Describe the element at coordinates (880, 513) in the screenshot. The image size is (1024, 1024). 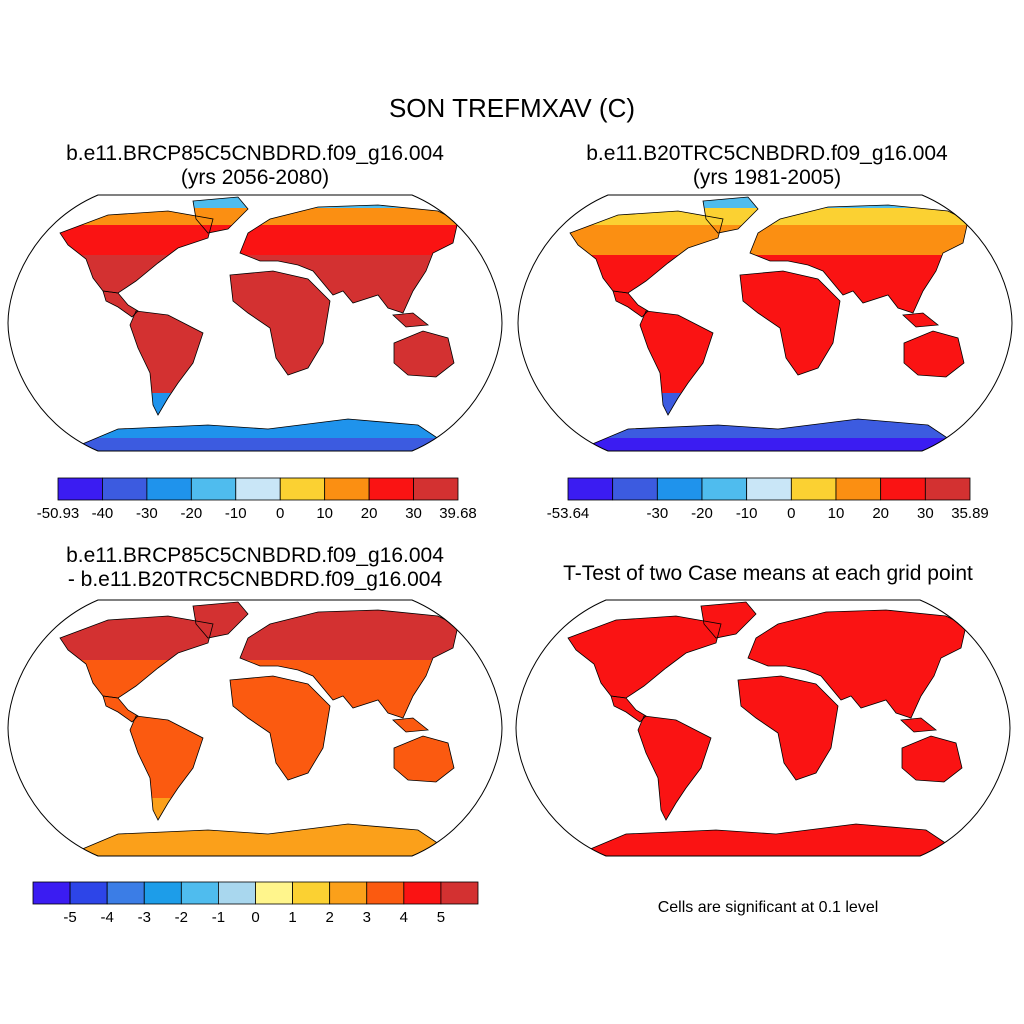
I see `colorbar-label: 20` at that location.